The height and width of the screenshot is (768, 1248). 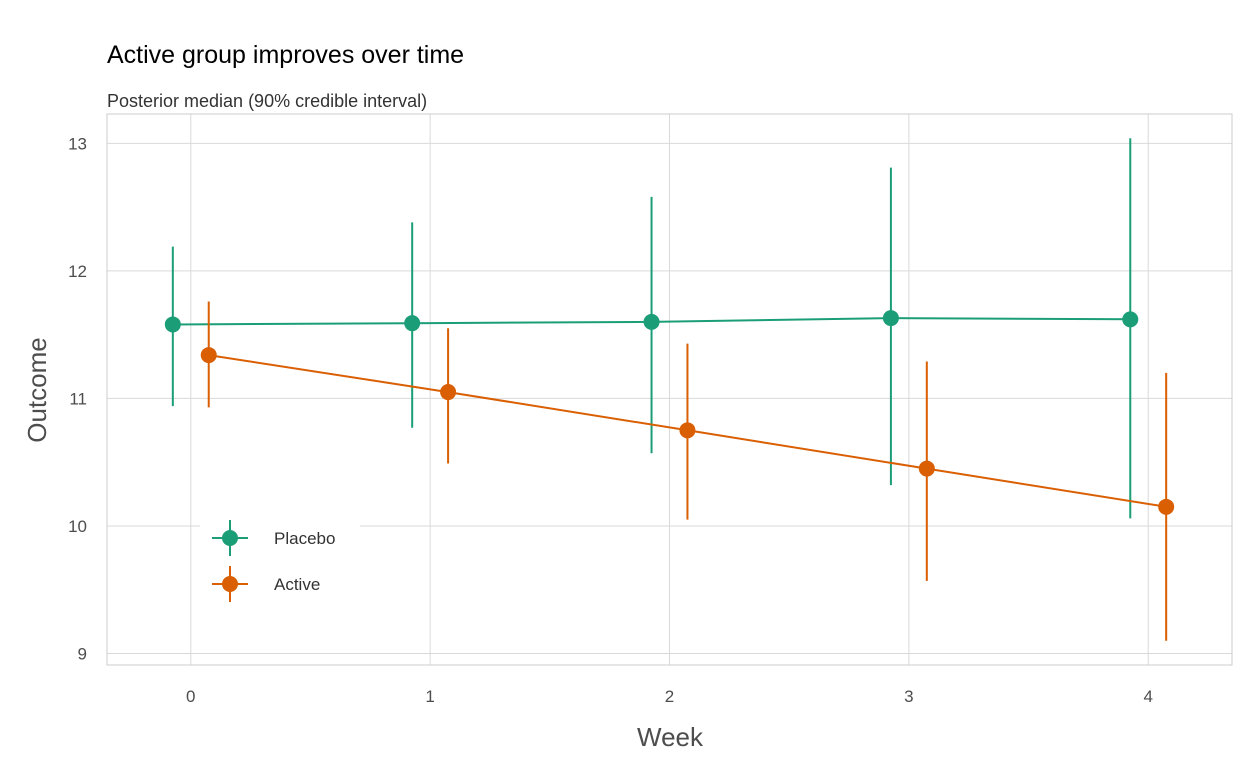 What do you see at coordinates (190, 696) in the screenshot?
I see `x-tick-label-0: 0` at bounding box center [190, 696].